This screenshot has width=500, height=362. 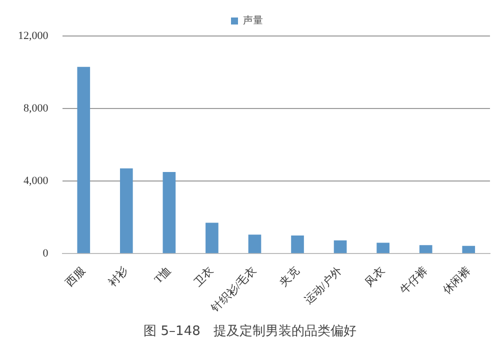 I want to click on x-tick-label: 牛仔裤, so click(x=413, y=280).